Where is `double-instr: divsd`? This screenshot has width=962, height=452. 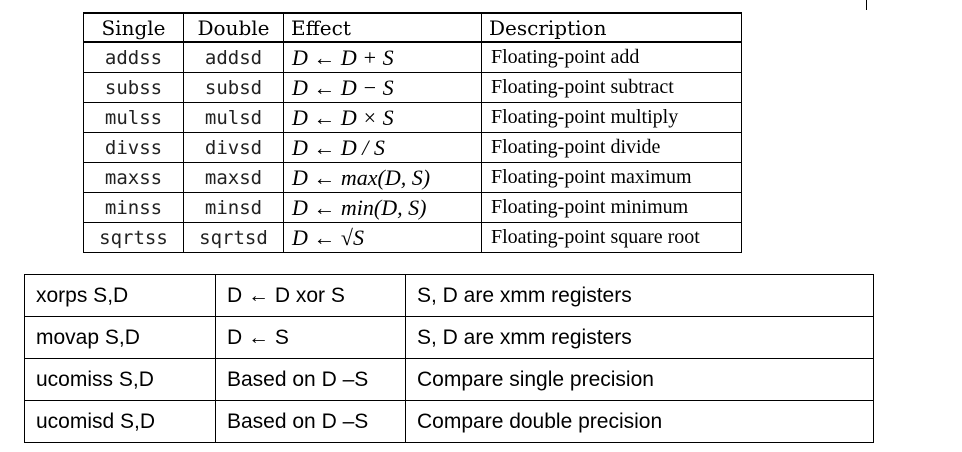 double-instr: divsd is located at coordinates (233, 147).